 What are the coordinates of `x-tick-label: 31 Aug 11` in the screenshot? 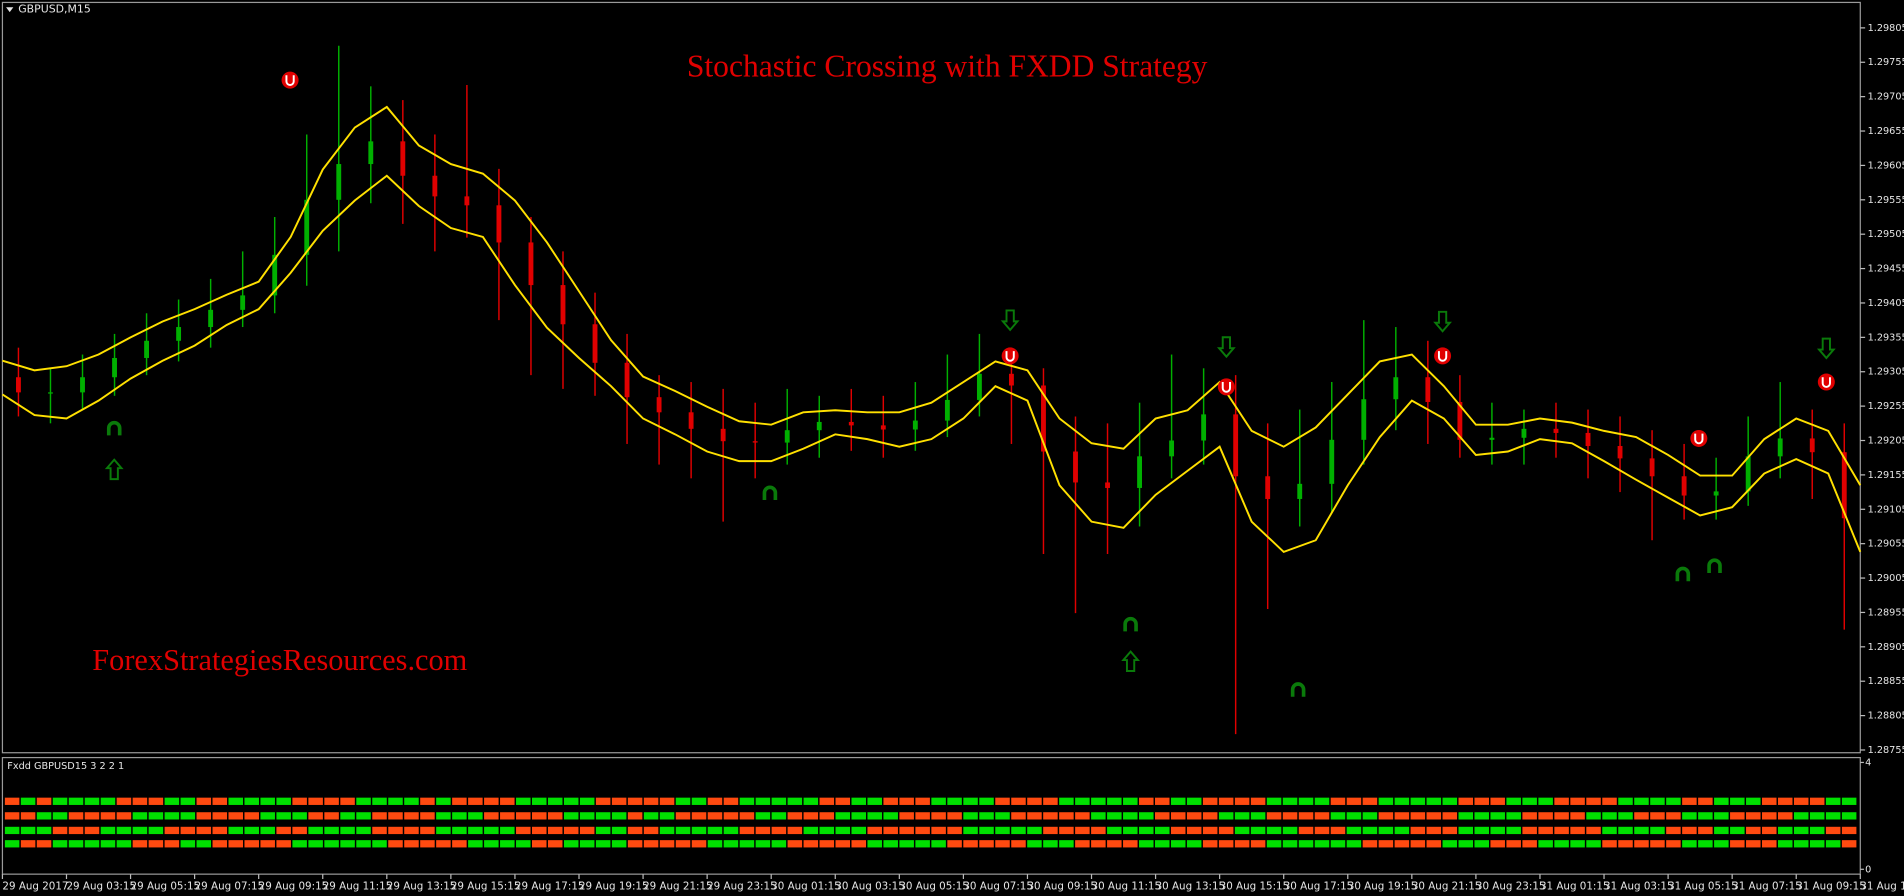 It's located at (1882, 886).